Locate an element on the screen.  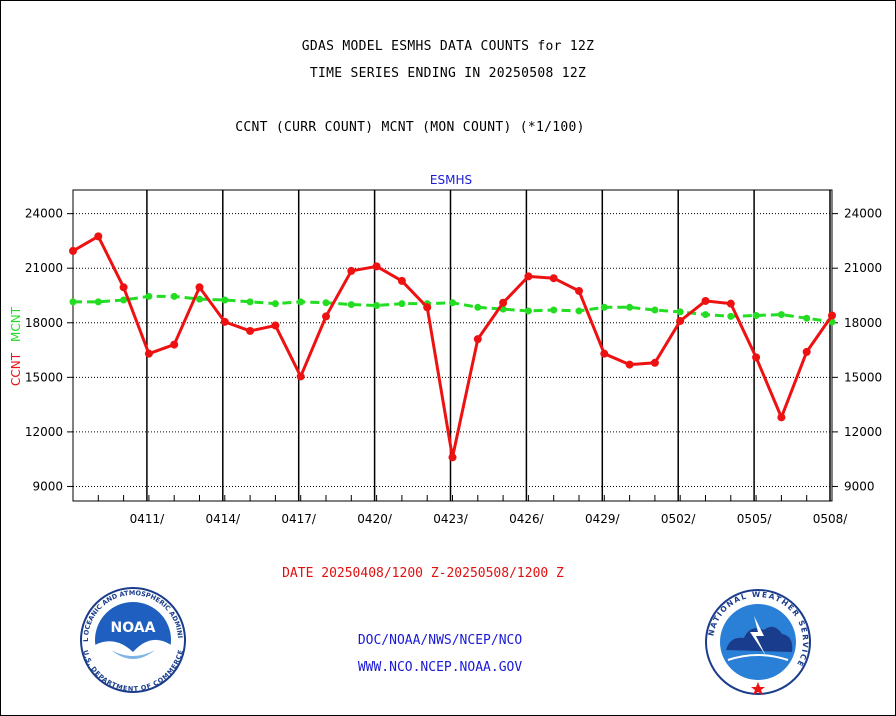
header-title-line1: GDAS MODEL ESMHS DATA COUNTS for 12Z is located at coordinates (448, 46).